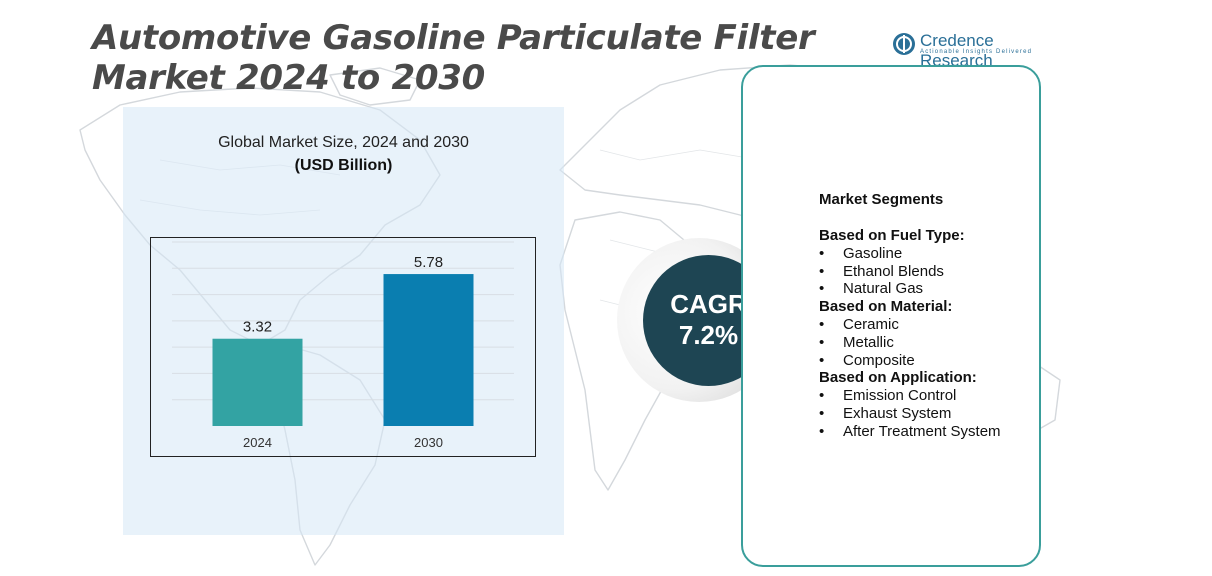 The height and width of the screenshot is (576, 1212). I want to click on segment-item: • Natural Gas, so click(929, 289).